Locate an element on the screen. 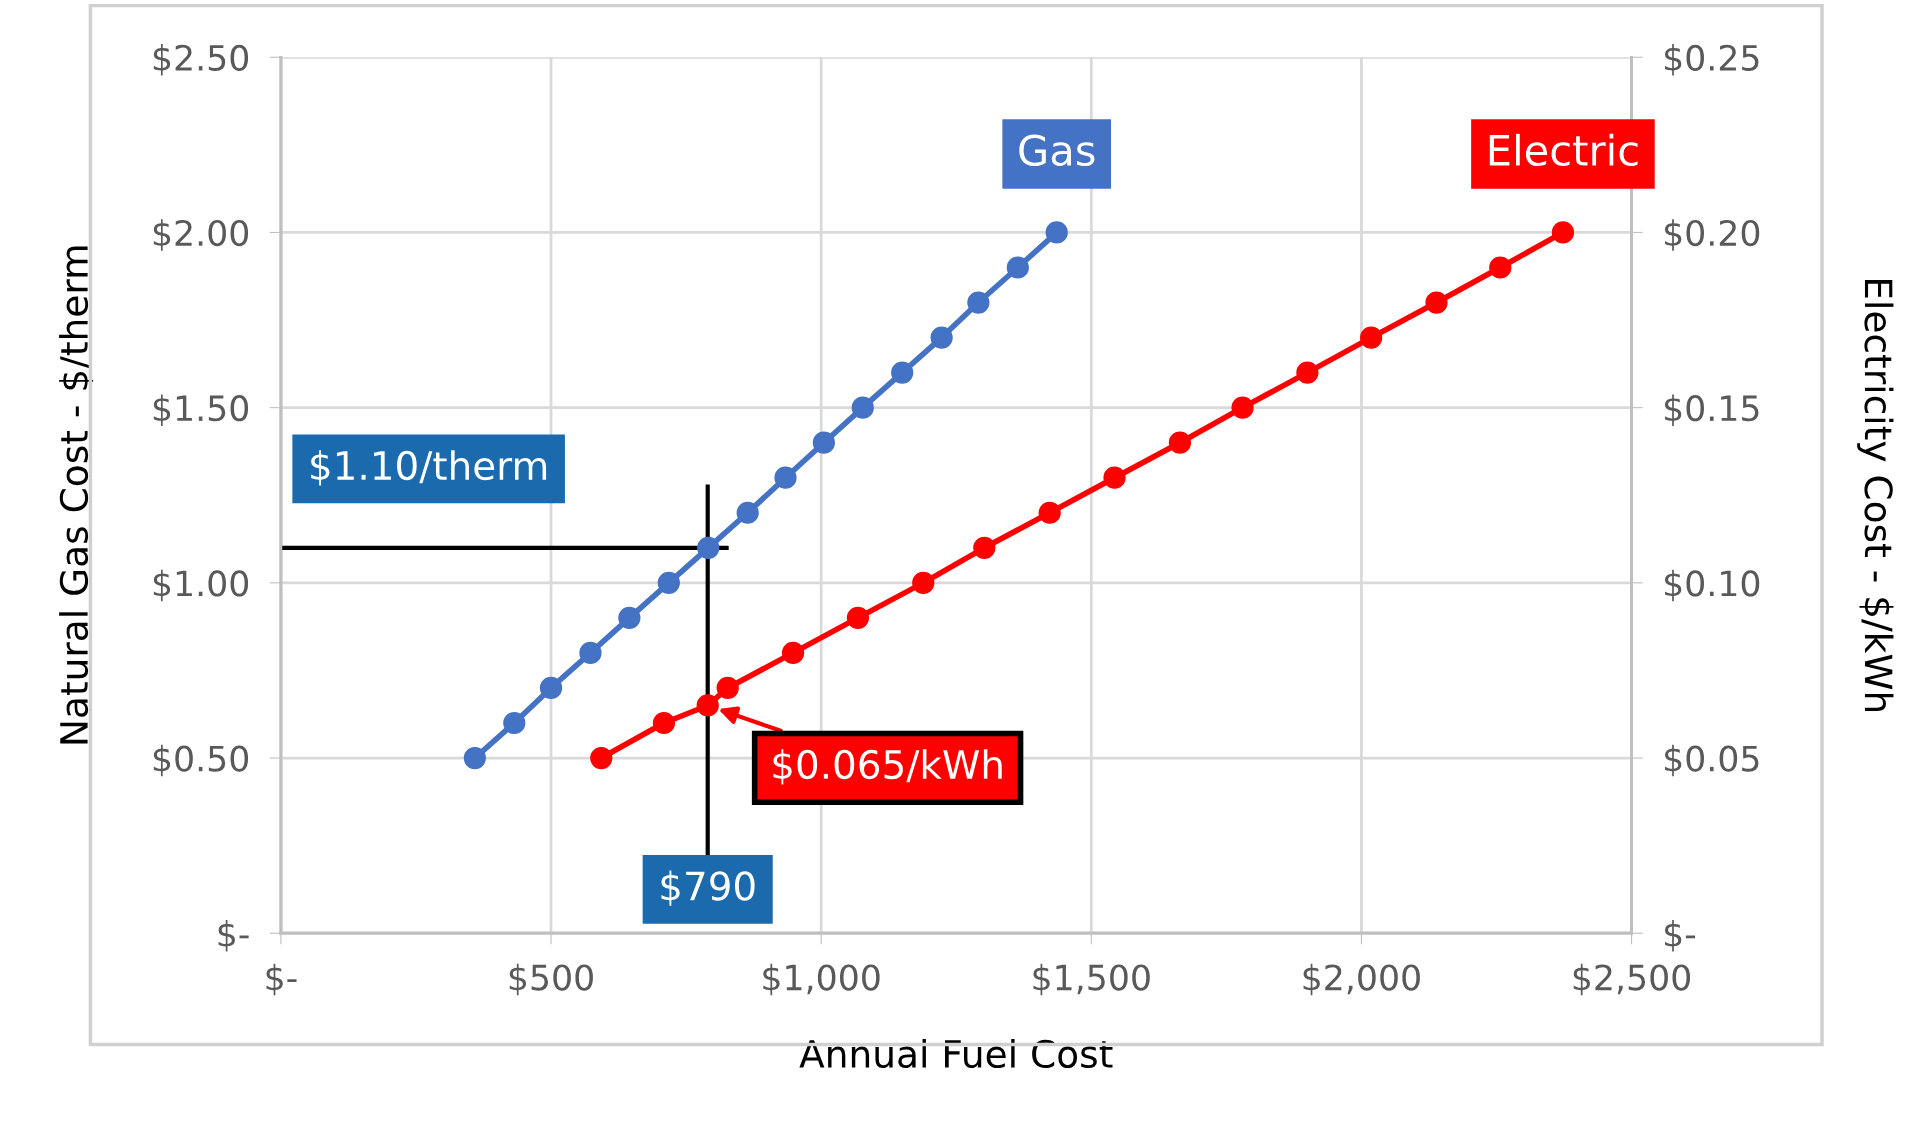 Image resolution: width=1924 pixels, height=1123 pixels. x-tick-label: $500 is located at coordinates (551, 979).